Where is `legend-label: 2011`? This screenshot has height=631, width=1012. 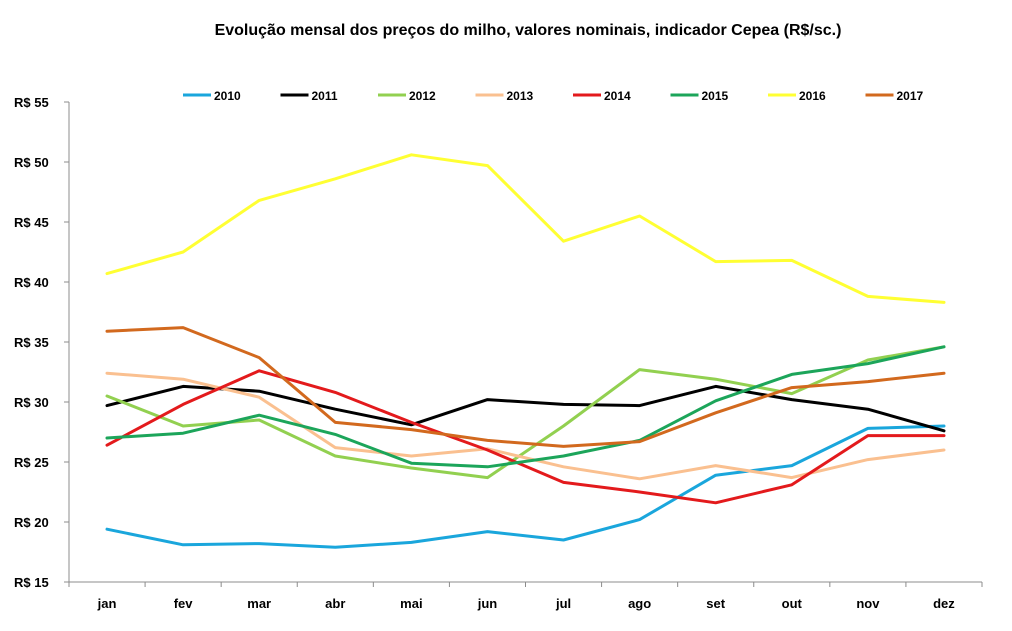 legend-label: 2011 is located at coordinates (325, 96).